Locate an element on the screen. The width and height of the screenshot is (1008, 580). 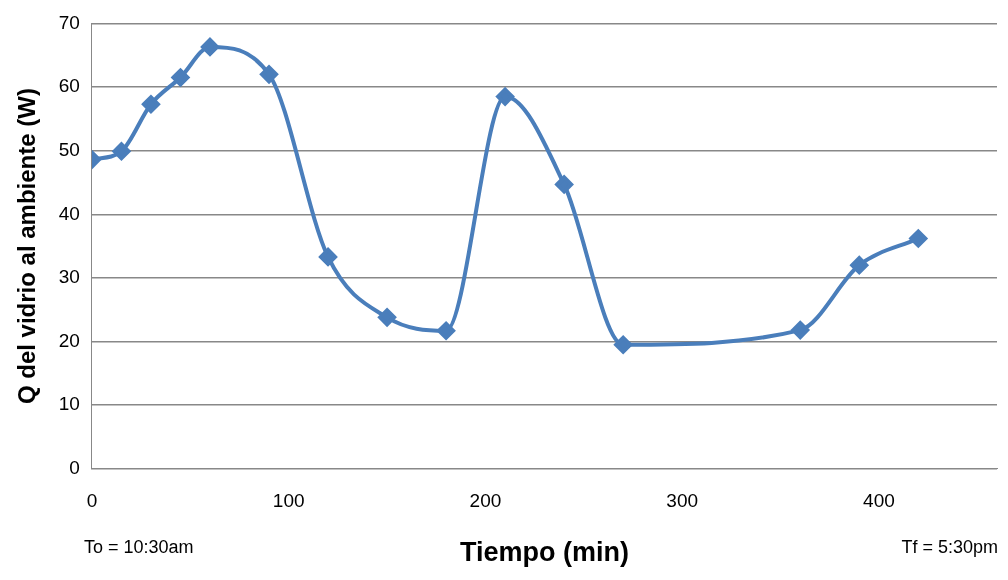
x-tick-label: 300 is located at coordinates (682, 501).